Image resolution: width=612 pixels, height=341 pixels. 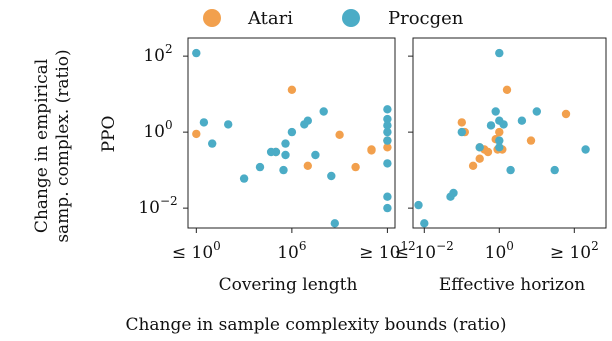 I want to click on y-axis-ticks: 10² 10⁰ 10⁻², so click(x=163, y=130).